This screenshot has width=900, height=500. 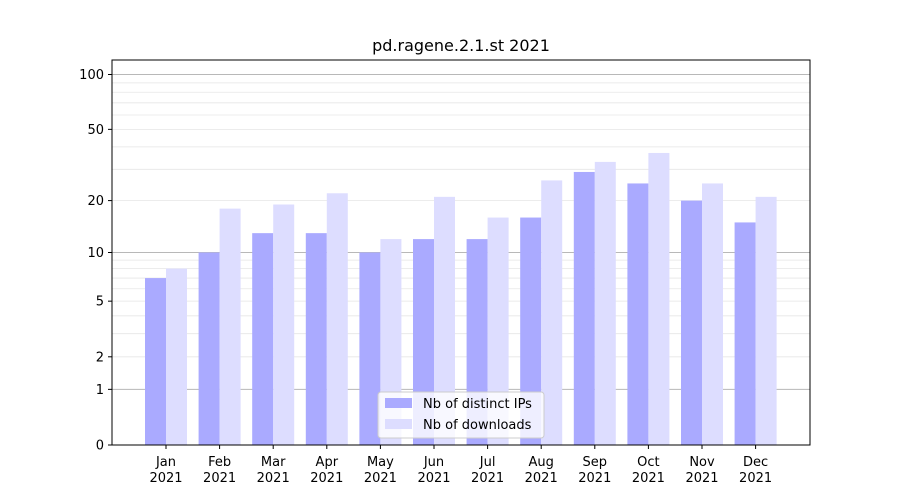 I want to click on legend: Nb of distinct IPs Nb of downloads, so click(x=461, y=415).